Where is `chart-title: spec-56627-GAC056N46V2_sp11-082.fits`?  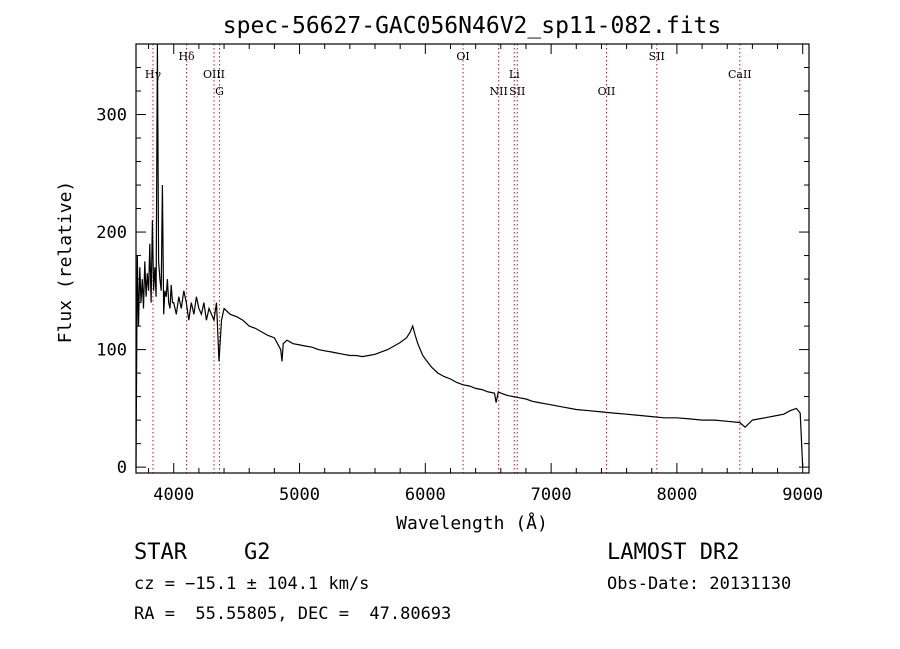 chart-title: spec-56627-GAC056N46V2_sp11-082.fits is located at coordinates (472, 26).